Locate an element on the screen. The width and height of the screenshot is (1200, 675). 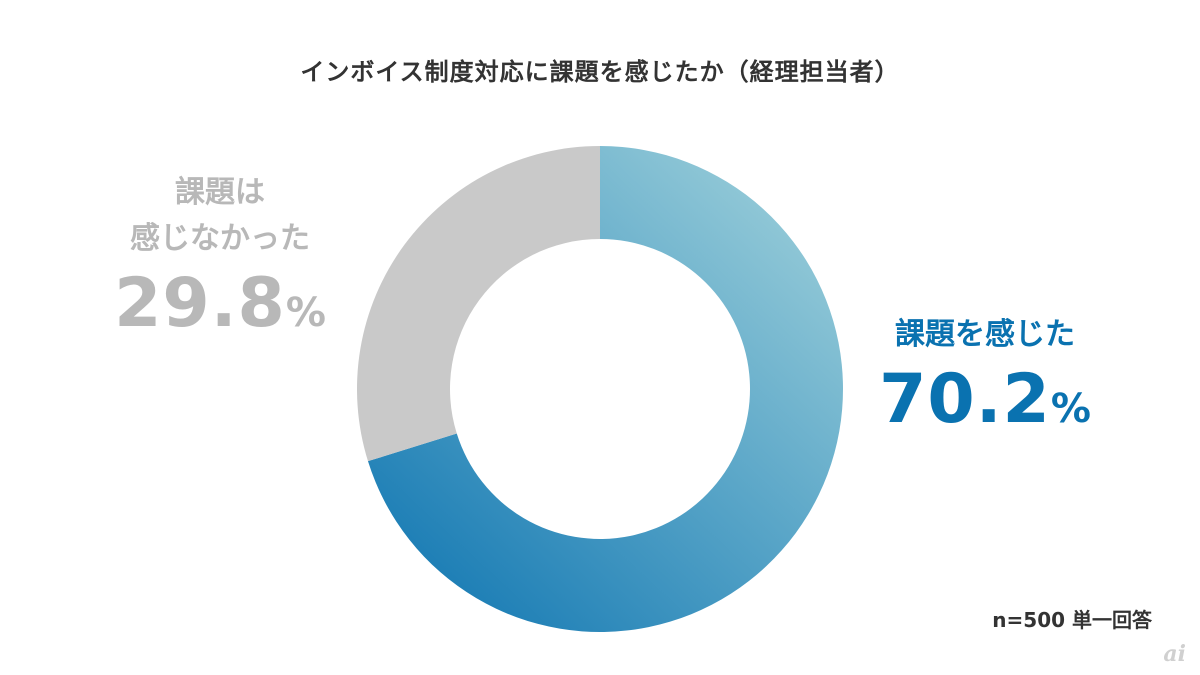
slice-label-felt-issue: 課題を感じた 70.2% is located at coordinates (985, 384).